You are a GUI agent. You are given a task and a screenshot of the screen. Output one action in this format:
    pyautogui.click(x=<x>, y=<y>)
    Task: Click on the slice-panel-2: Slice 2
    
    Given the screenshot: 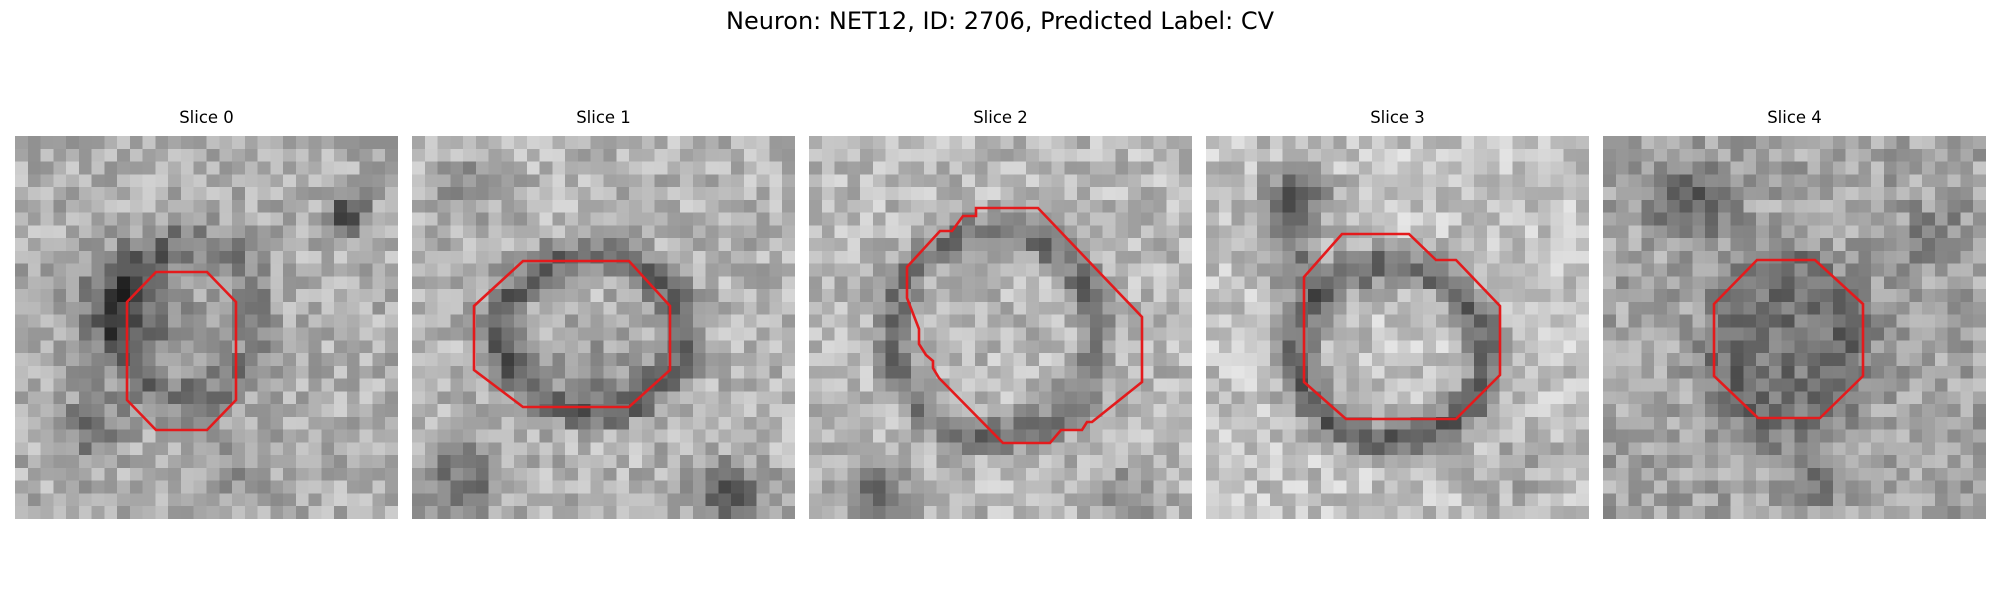 What is the action you would take?
    pyautogui.click(x=1000, y=313)
    